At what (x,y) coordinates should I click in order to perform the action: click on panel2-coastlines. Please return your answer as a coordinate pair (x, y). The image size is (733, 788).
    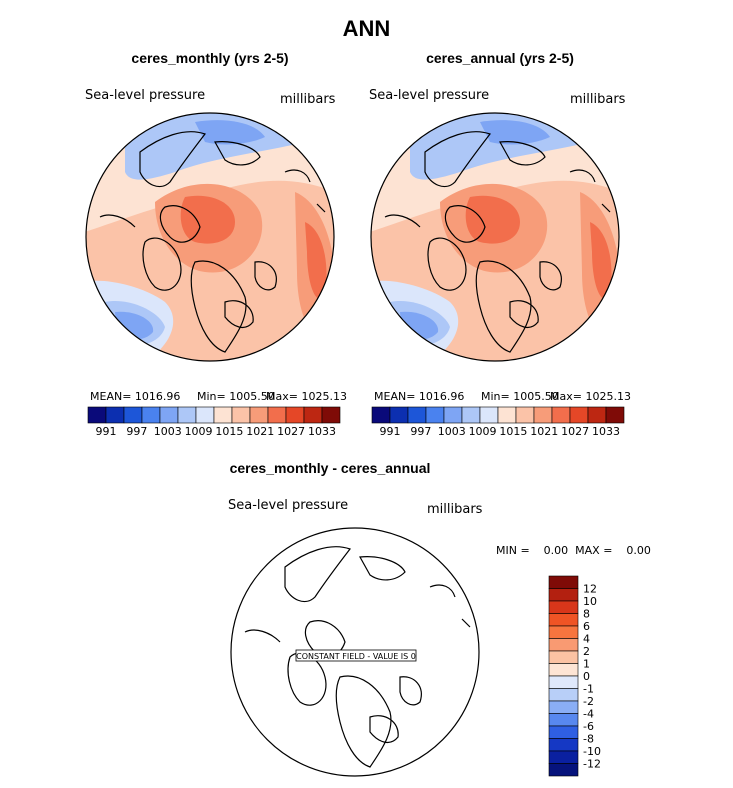
    Looking at the image, I should click on (497, 242).